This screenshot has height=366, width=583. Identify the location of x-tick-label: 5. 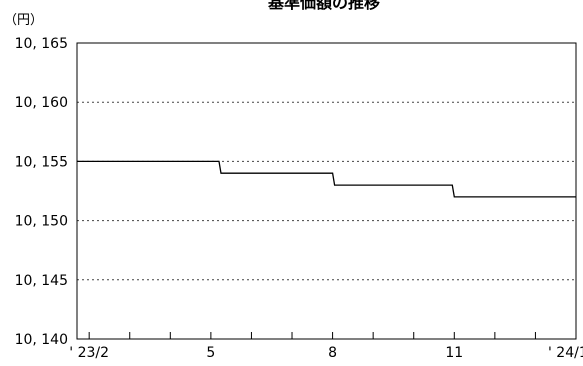
(210, 353).